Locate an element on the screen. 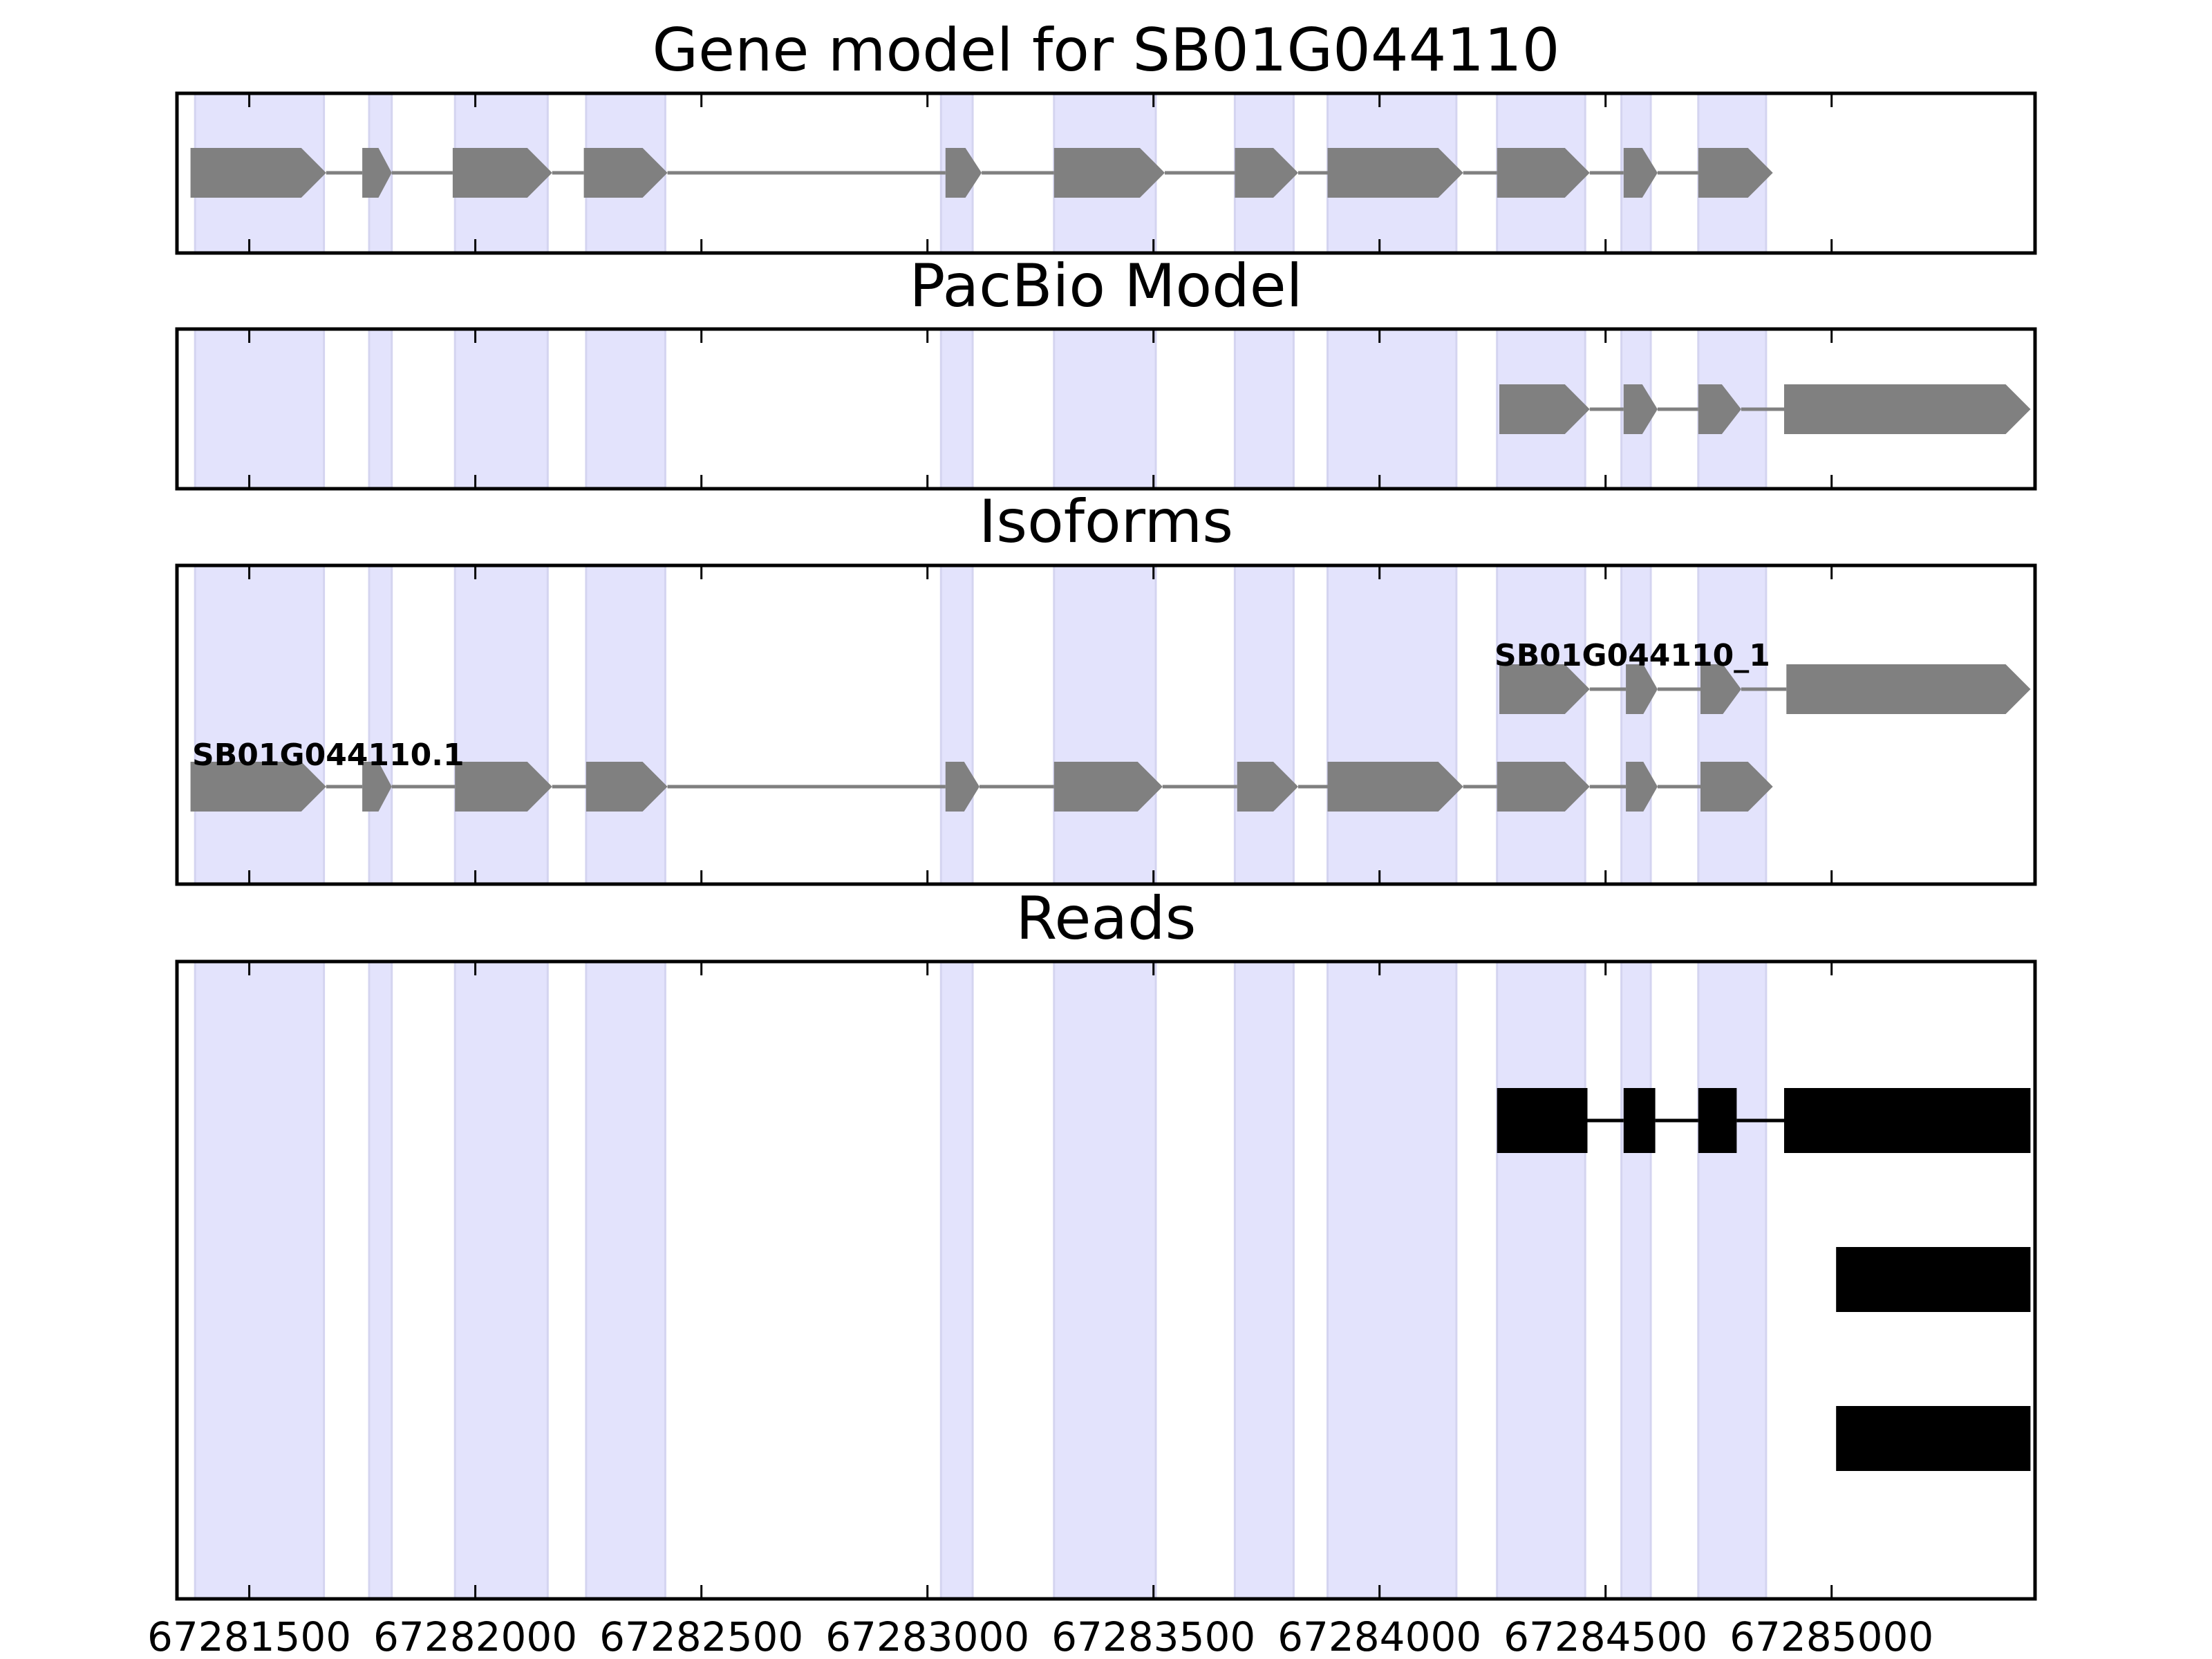 The height and width of the screenshot is (1659, 2212). isoform-label-sb01g044110-underscore-1: SB01G044110_1 is located at coordinates (1632, 656).